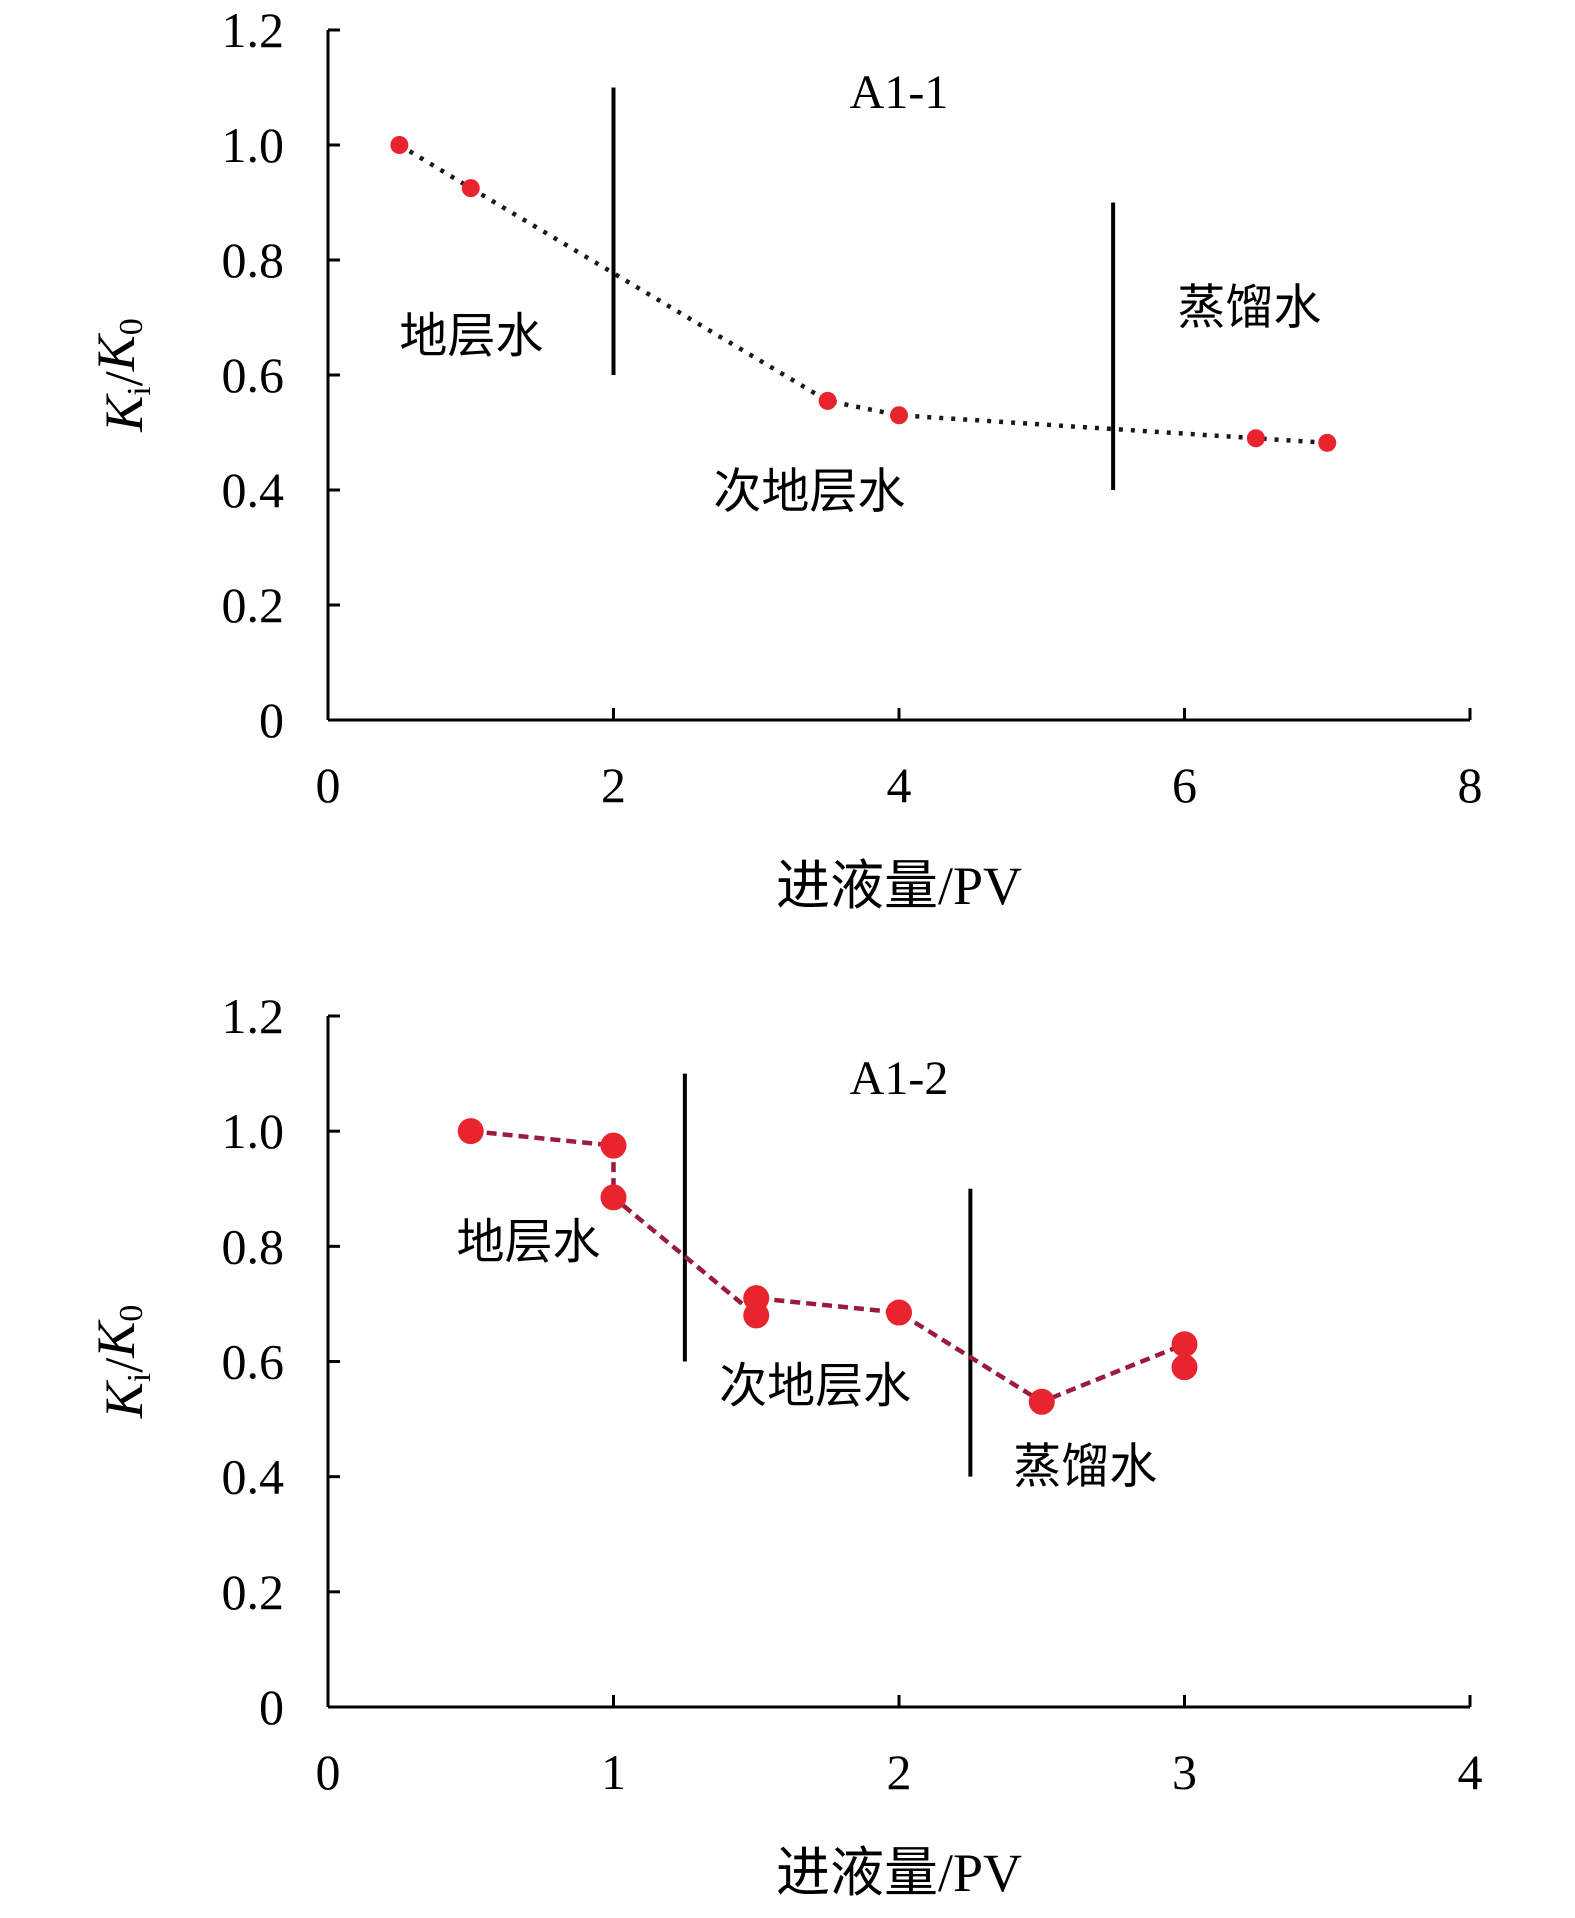 This screenshot has width=1575, height=1918. What do you see at coordinates (828, 1266) in the screenshot?
I see `series-line` at bounding box center [828, 1266].